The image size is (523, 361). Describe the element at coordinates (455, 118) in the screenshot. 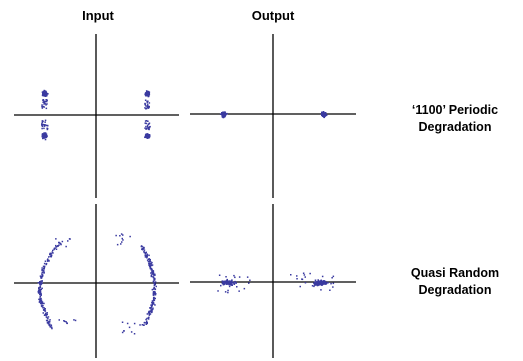

I see `row-label-periodic: ‘1100’ Periodic Degradation` at that location.